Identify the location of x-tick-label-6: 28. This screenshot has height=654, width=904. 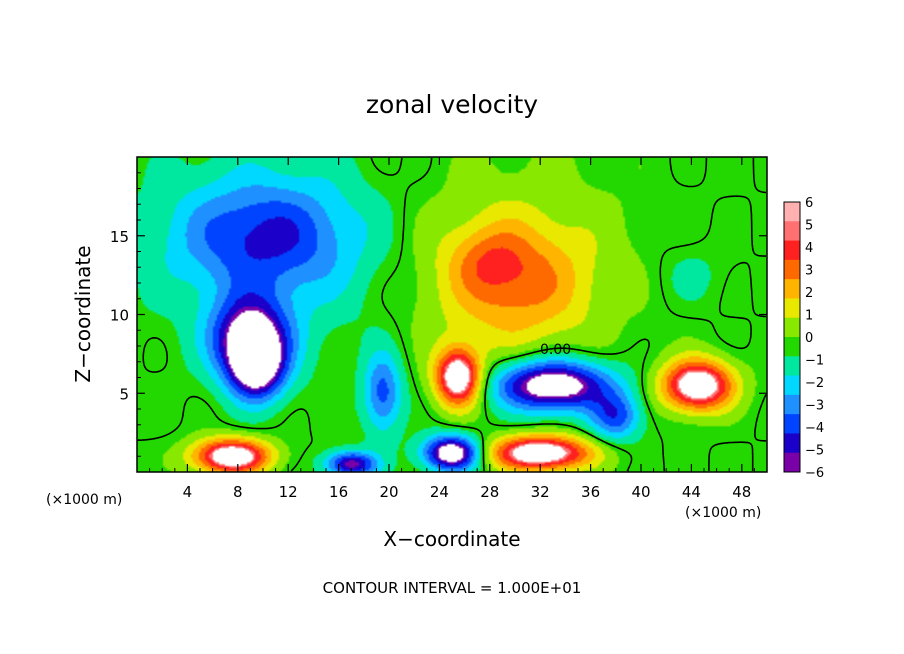
(489, 492).